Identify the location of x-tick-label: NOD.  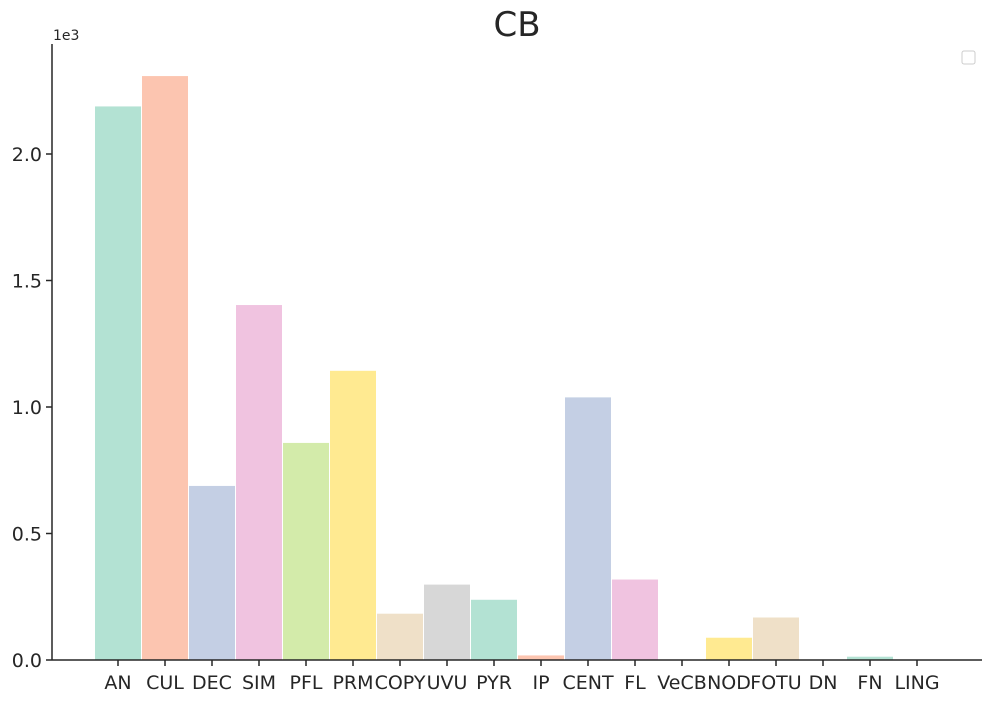
(729, 683).